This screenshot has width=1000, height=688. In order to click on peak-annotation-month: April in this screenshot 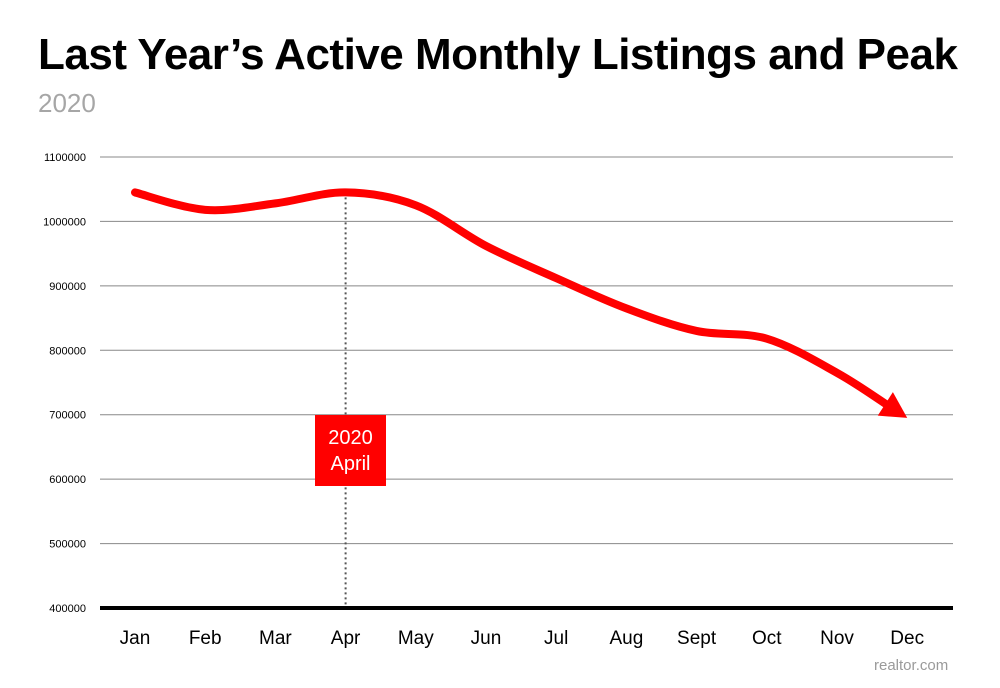, I will do `click(350, 463)`.